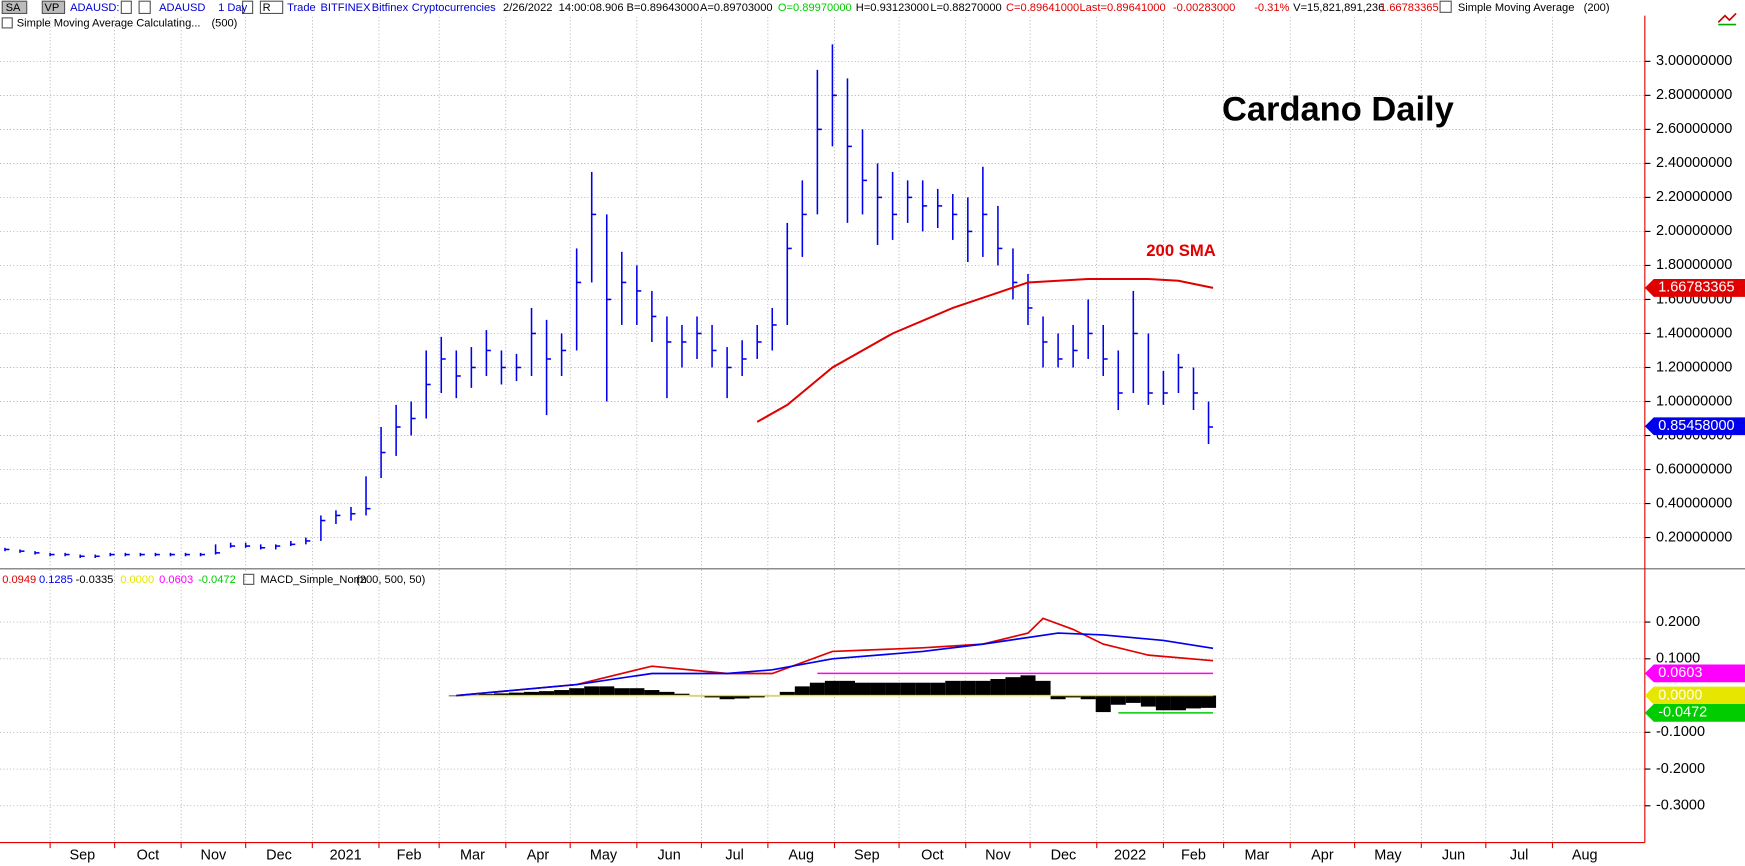 The height and width of the screenshot is (866, 1745). Describe the element at coordinates (1181, 250) in the screenshot. I see `sma-annotation: 200 SMA` at that location.